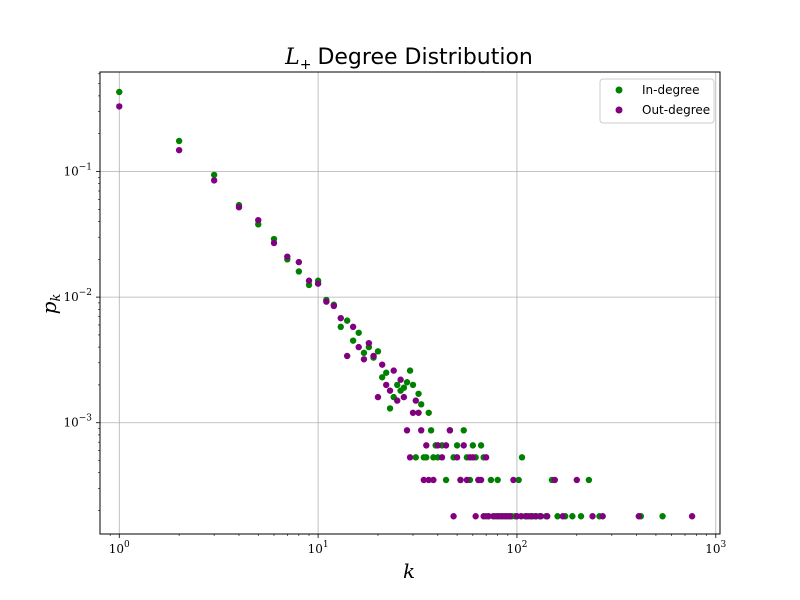 This screenshot has width=800, height=600. Describe the element at coordinates (318, 548) in the screenshot. I see `x-tick-label: 10¹` at that location.